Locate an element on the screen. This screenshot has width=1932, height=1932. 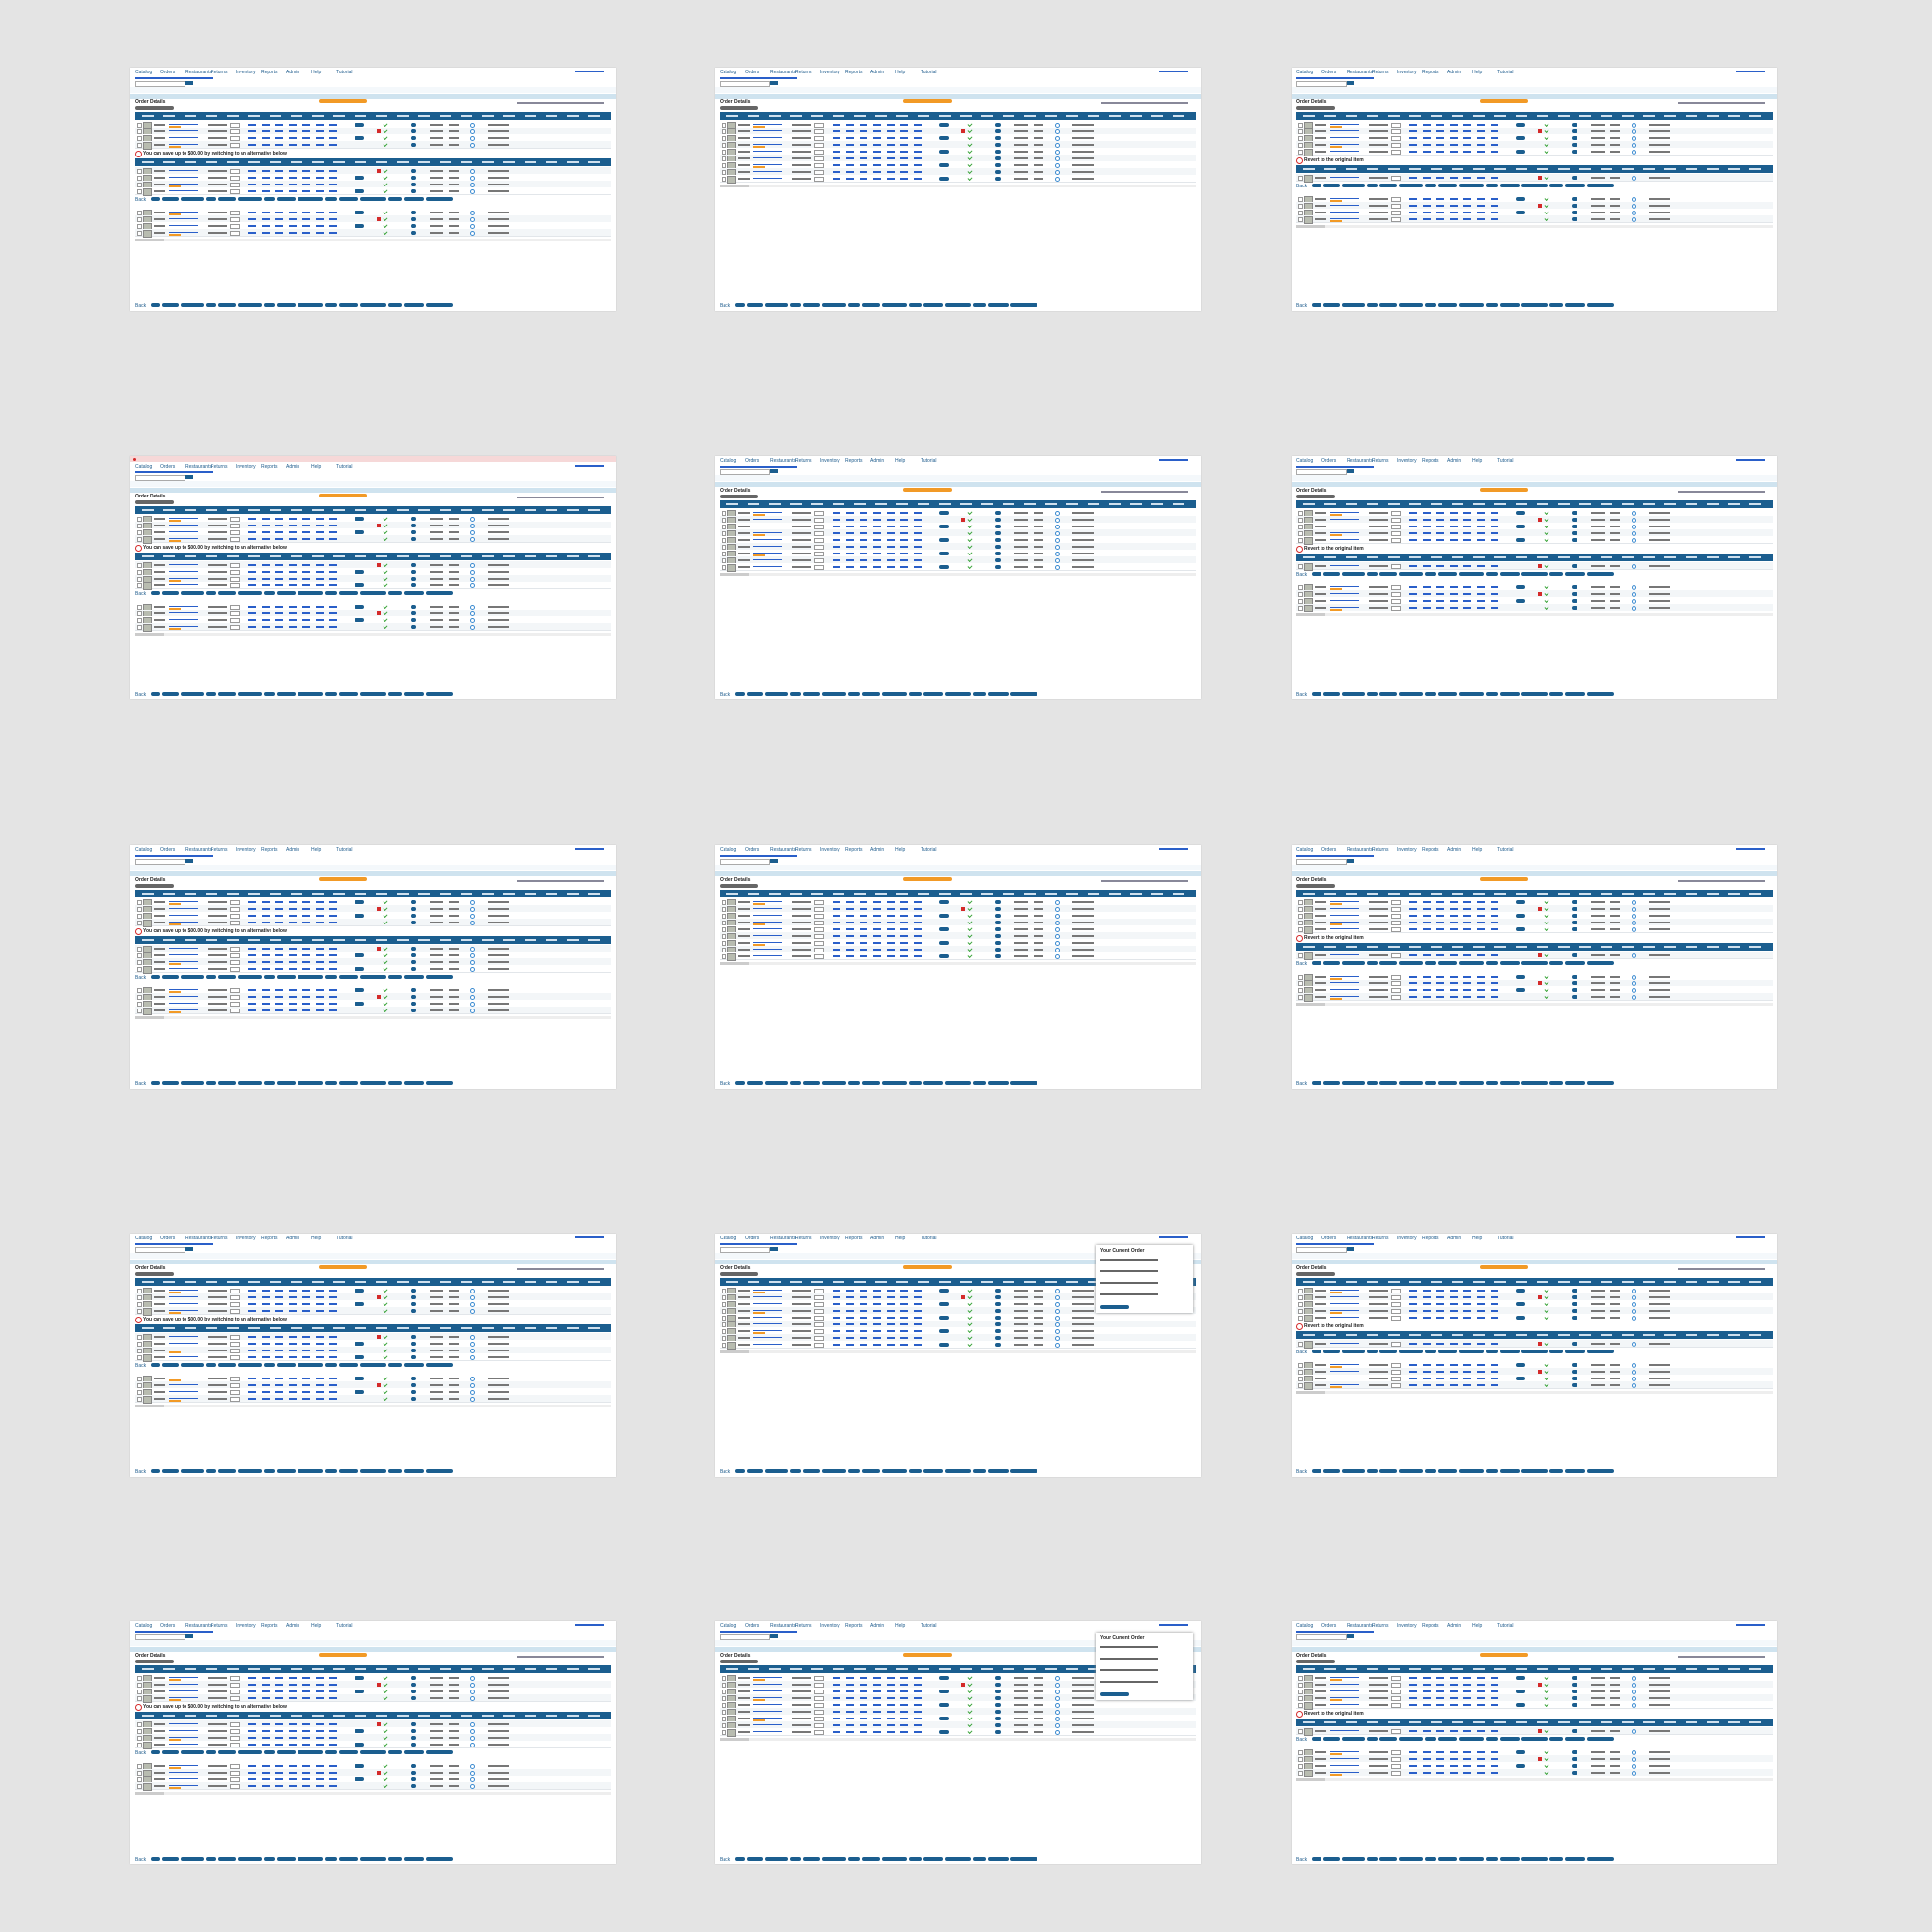
nav-link: Admin is located at coordinates (1454, 850).